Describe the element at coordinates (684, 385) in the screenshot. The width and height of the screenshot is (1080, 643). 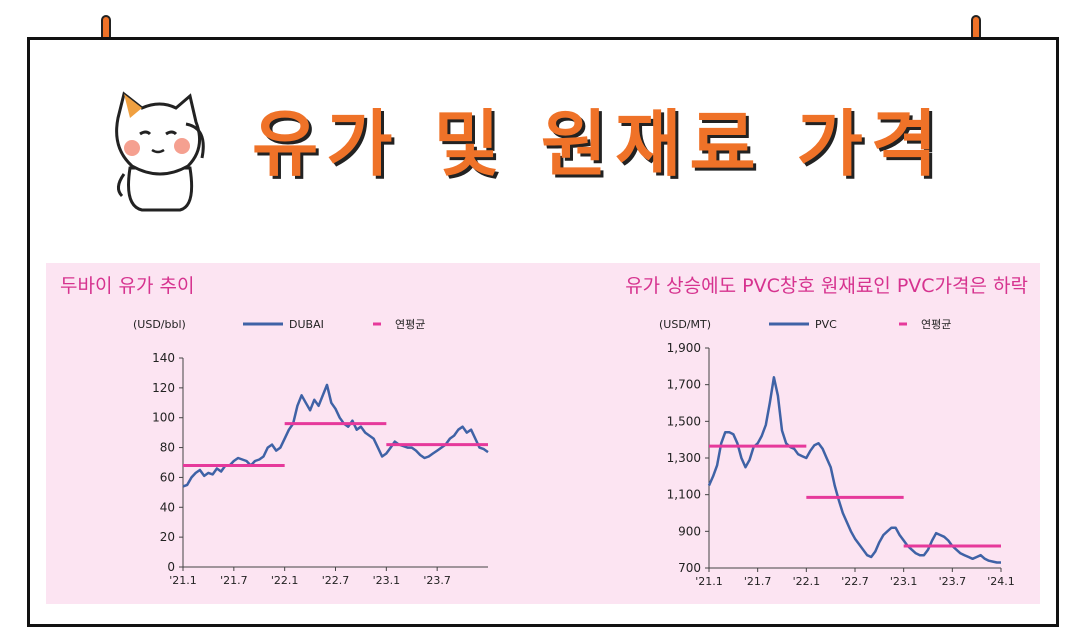
I see `y-tick-label: 1,700` at that location.